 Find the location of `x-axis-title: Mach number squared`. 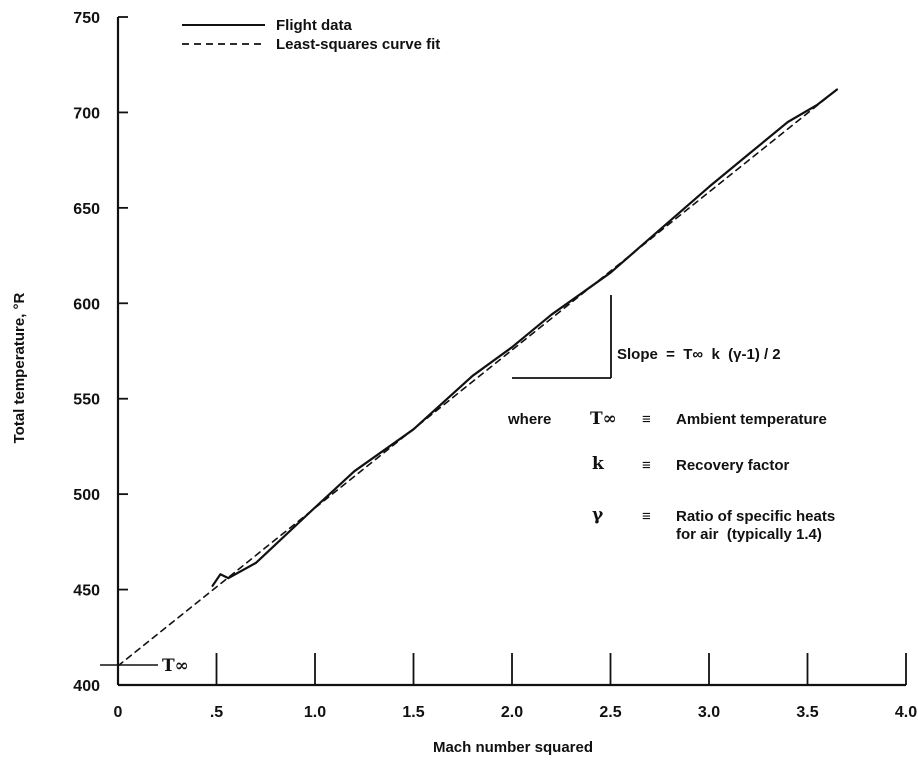

x-axis-title: Mach number squared is located at coordinates (513, 747).